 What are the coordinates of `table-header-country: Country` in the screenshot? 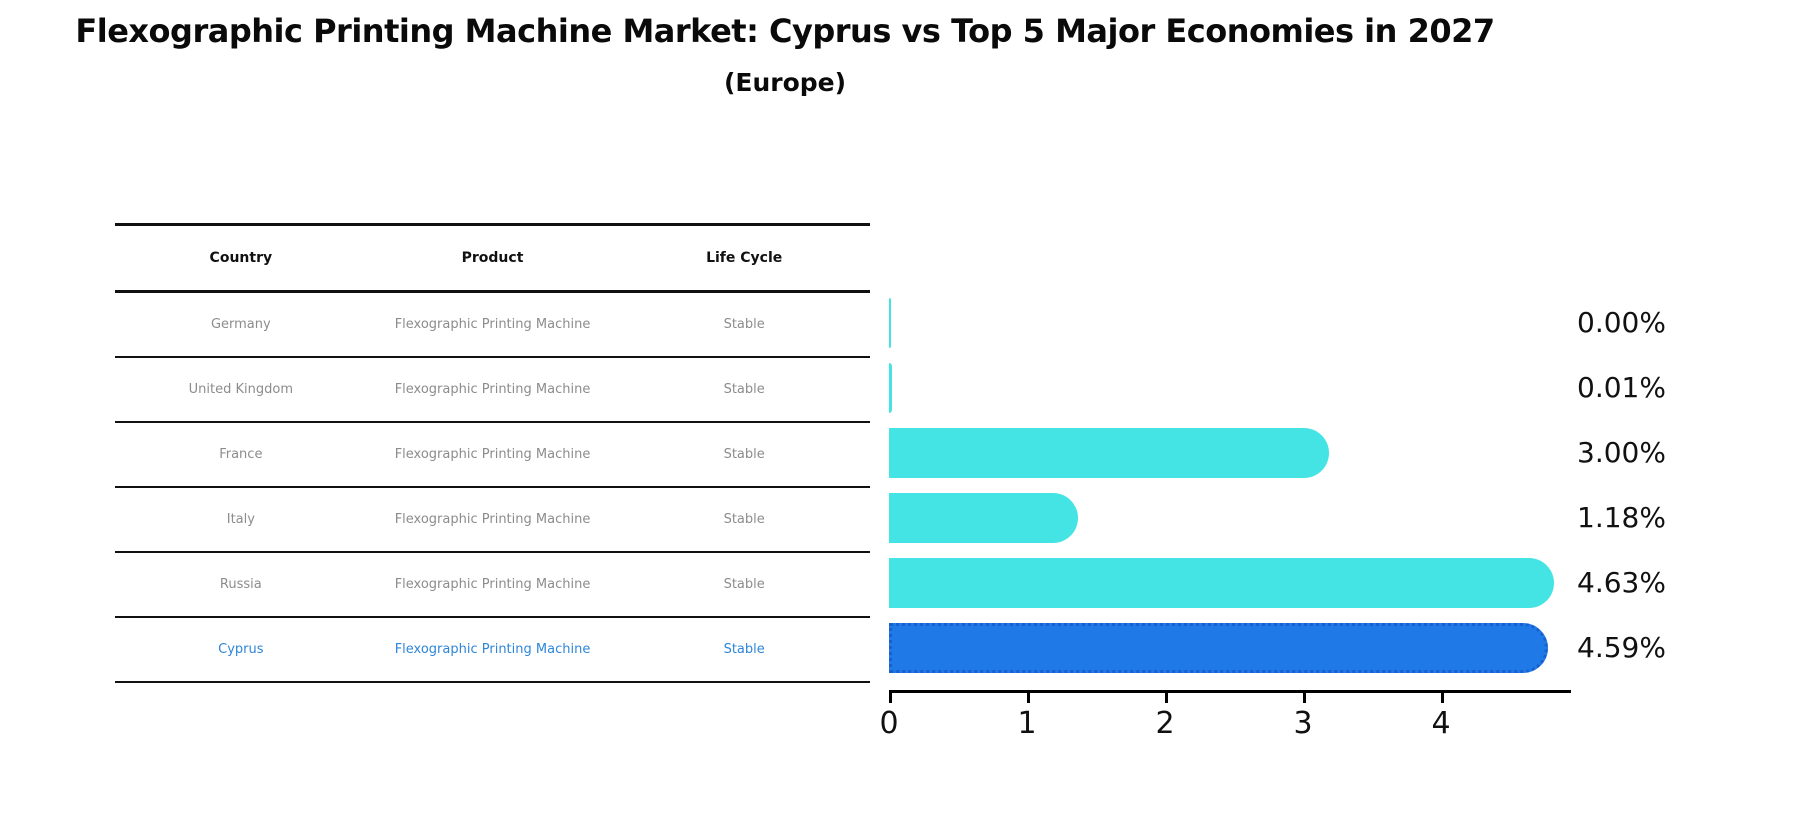 It's located at (241, 258).